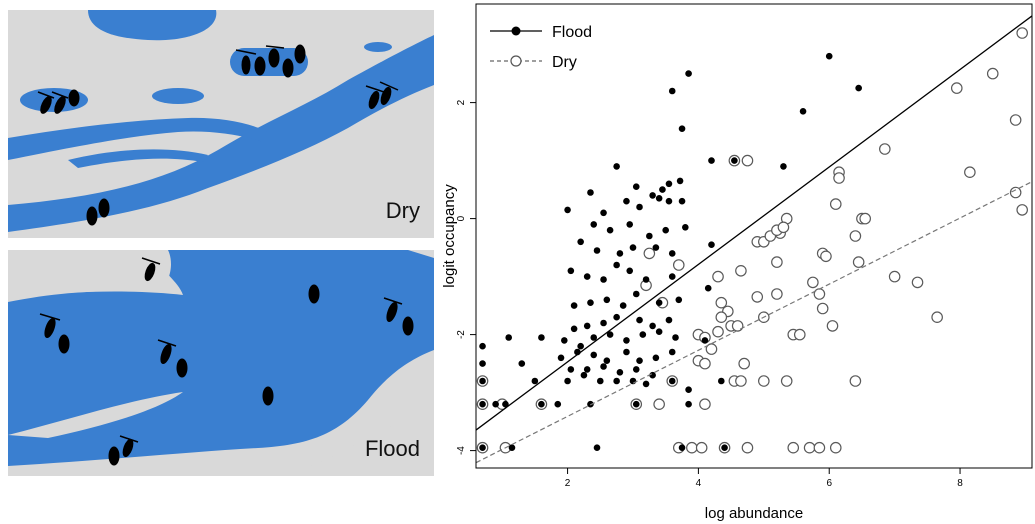  What do you see at coordinates (95, 415) in the screenshot?
I see `flood-land-tongue` at bounding box center [95, 415].